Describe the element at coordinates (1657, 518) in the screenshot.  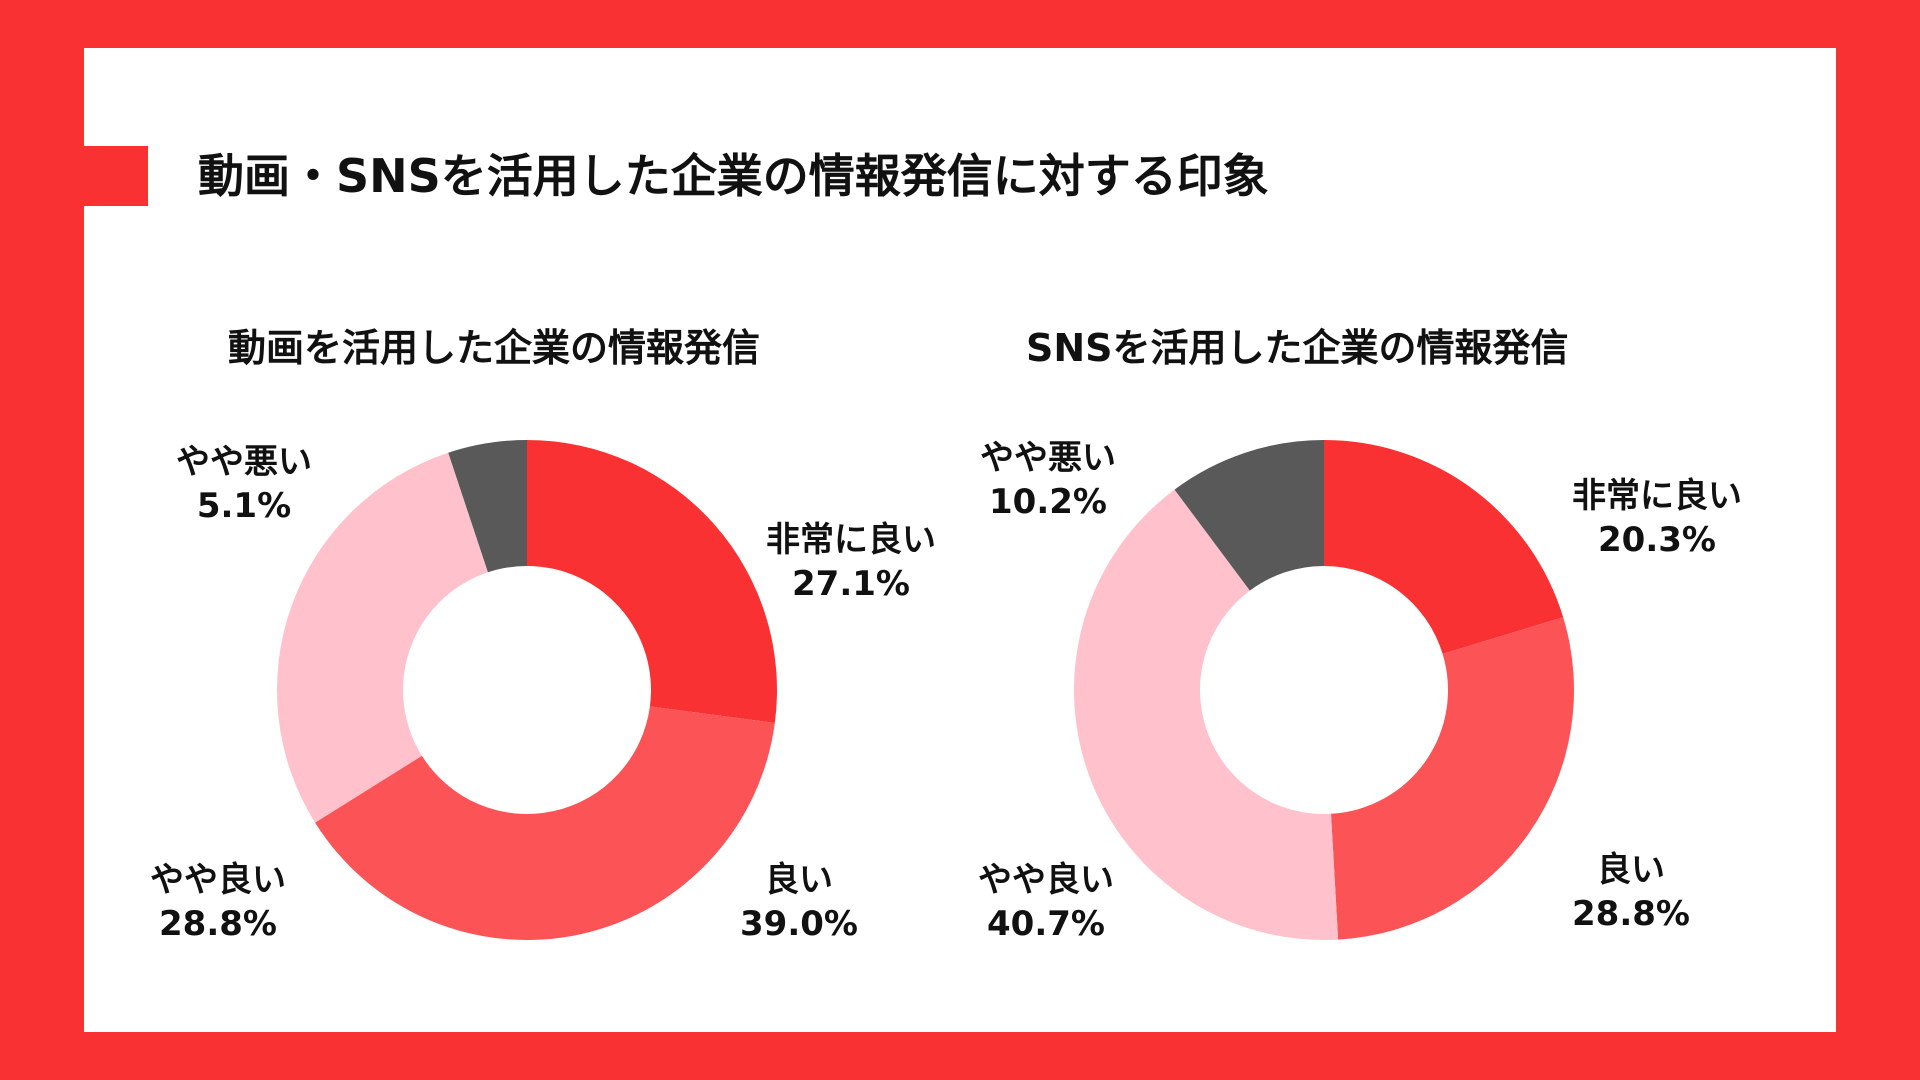
I see `label-sns-very-good: 非常に良い 20.3%` at that location.